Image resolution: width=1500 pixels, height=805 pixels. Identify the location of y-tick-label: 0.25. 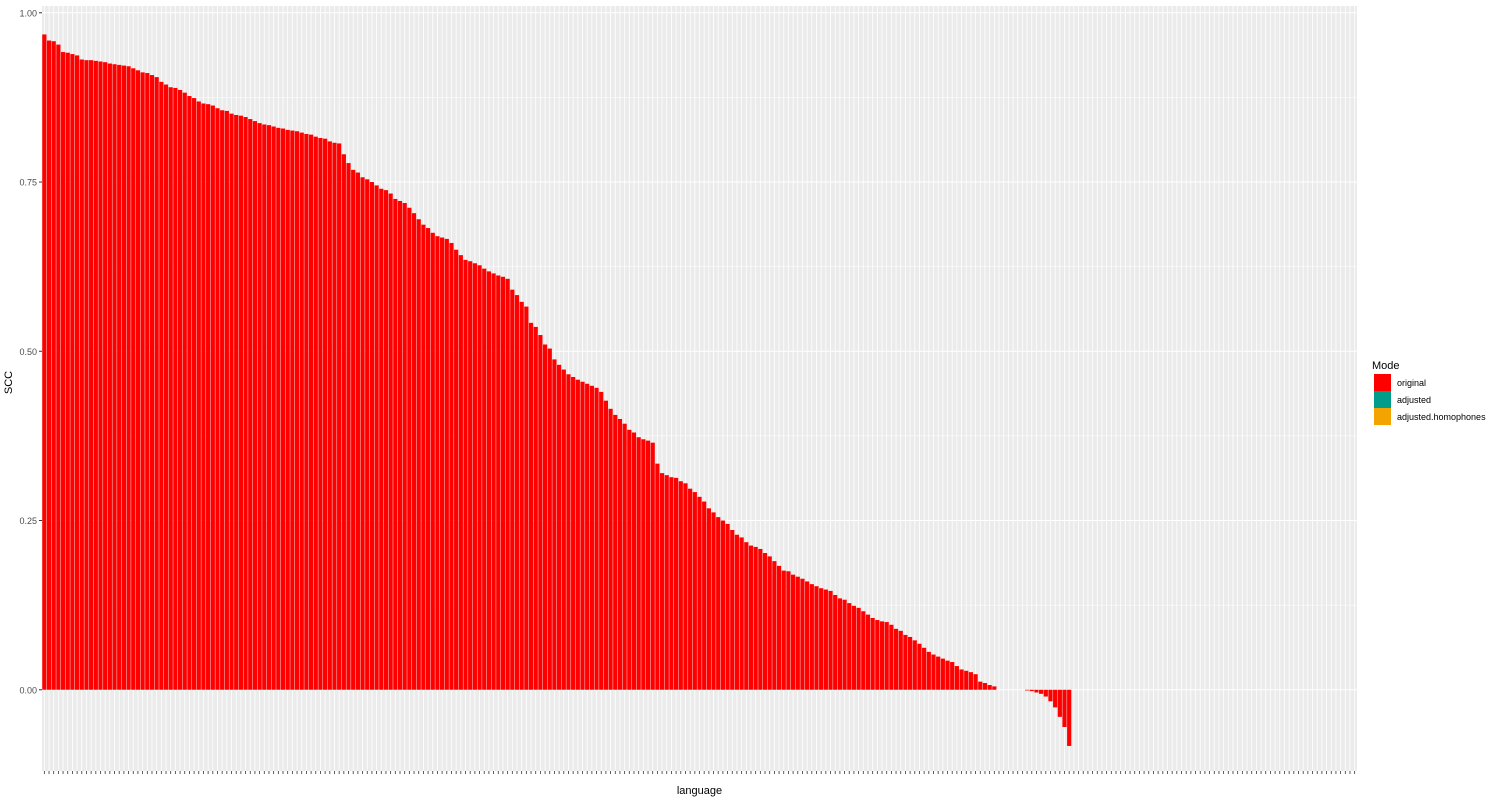
(28, 521).